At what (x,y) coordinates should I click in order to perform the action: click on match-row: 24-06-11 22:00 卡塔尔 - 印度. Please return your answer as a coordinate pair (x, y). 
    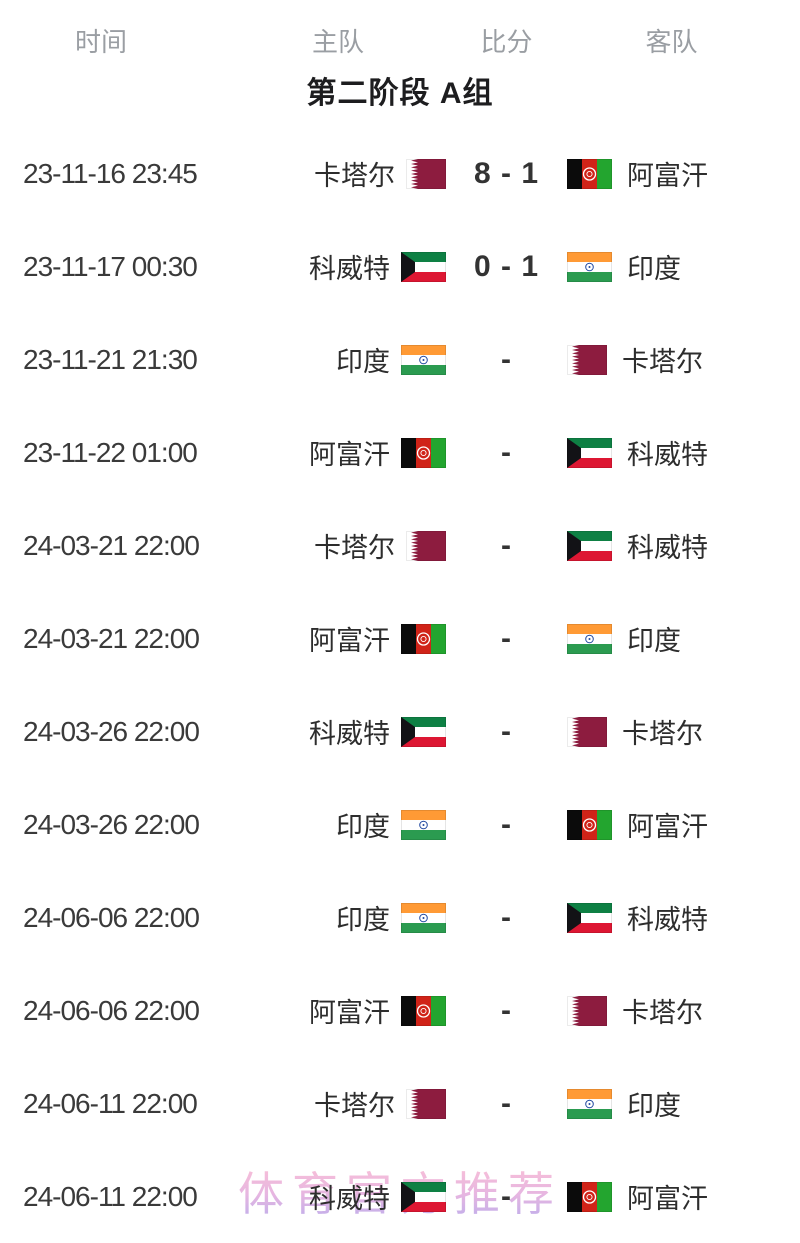
    Looking at the image, I should click on (400, 1103).